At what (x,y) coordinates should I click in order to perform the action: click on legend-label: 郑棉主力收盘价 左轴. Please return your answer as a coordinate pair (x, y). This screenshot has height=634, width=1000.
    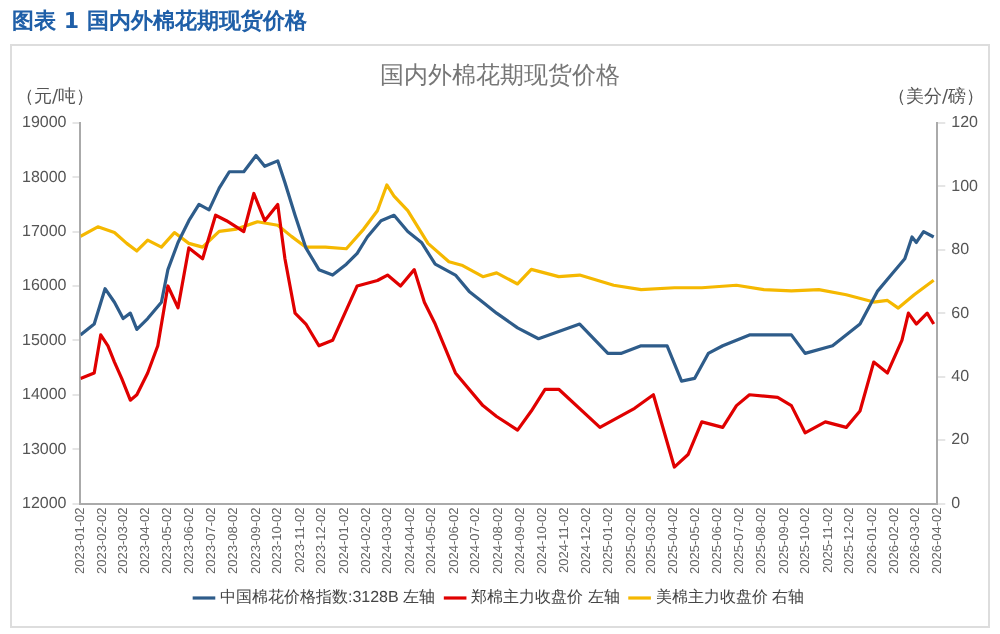
    Looking at the image, I should click on (545, 597).